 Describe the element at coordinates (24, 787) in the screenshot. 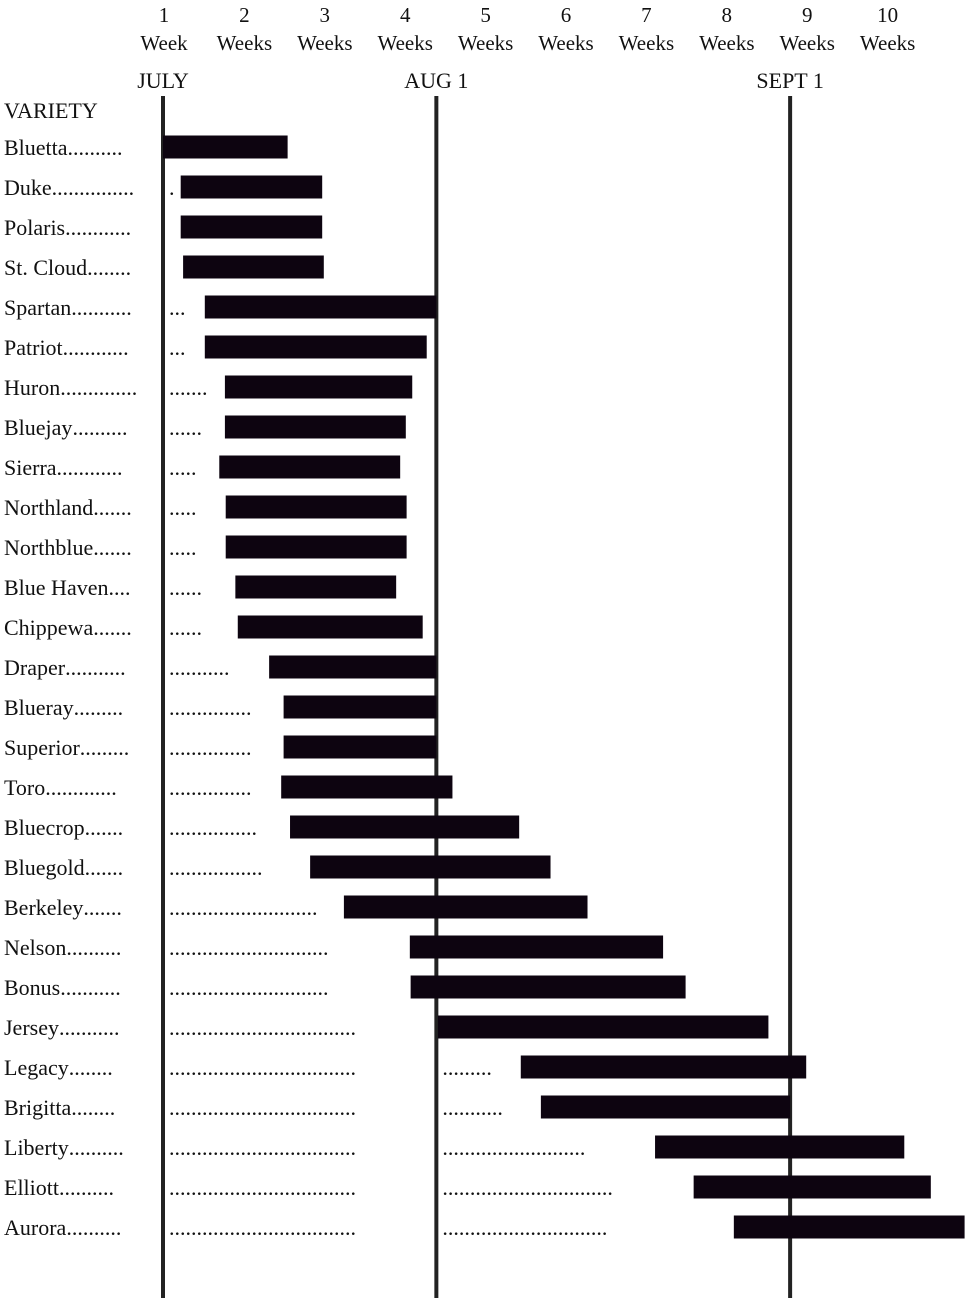

I see `variety-name: Toro` at that location.